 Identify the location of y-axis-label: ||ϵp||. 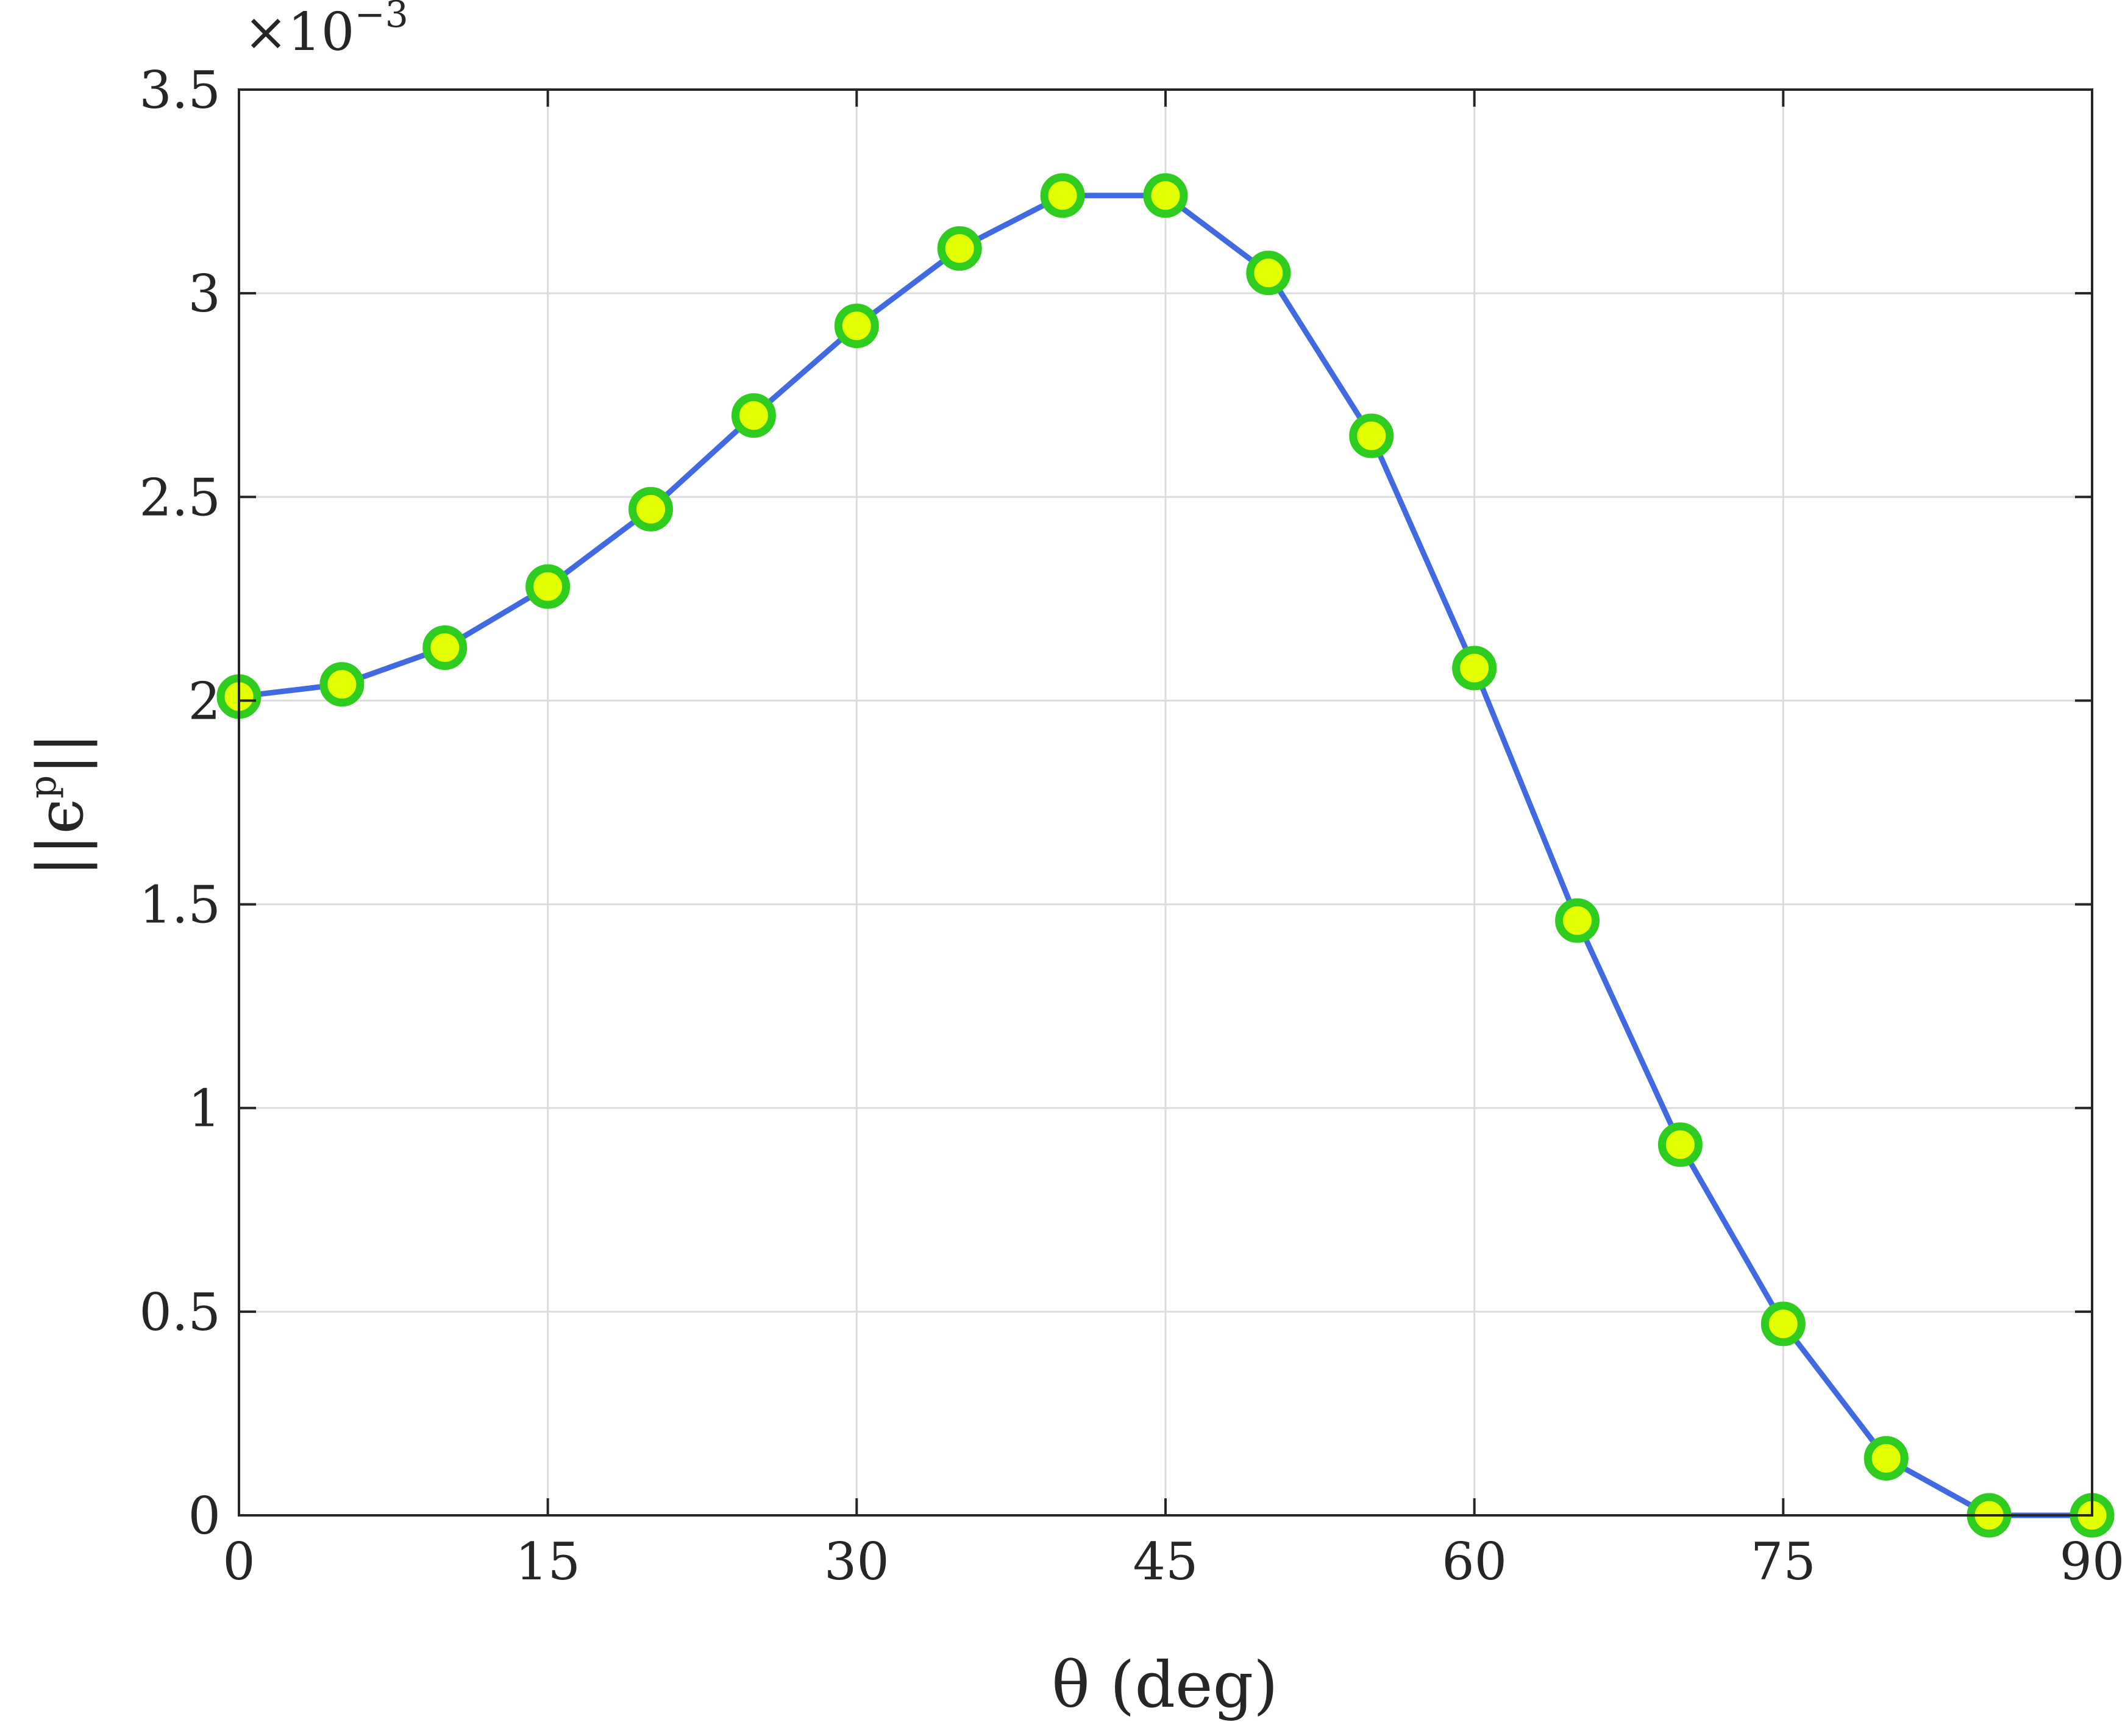
(60, 805).